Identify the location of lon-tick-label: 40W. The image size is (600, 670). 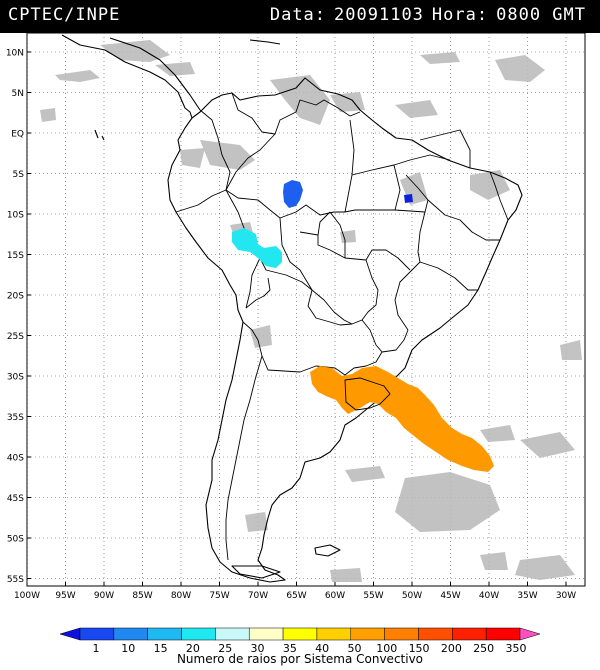
(489, 596).